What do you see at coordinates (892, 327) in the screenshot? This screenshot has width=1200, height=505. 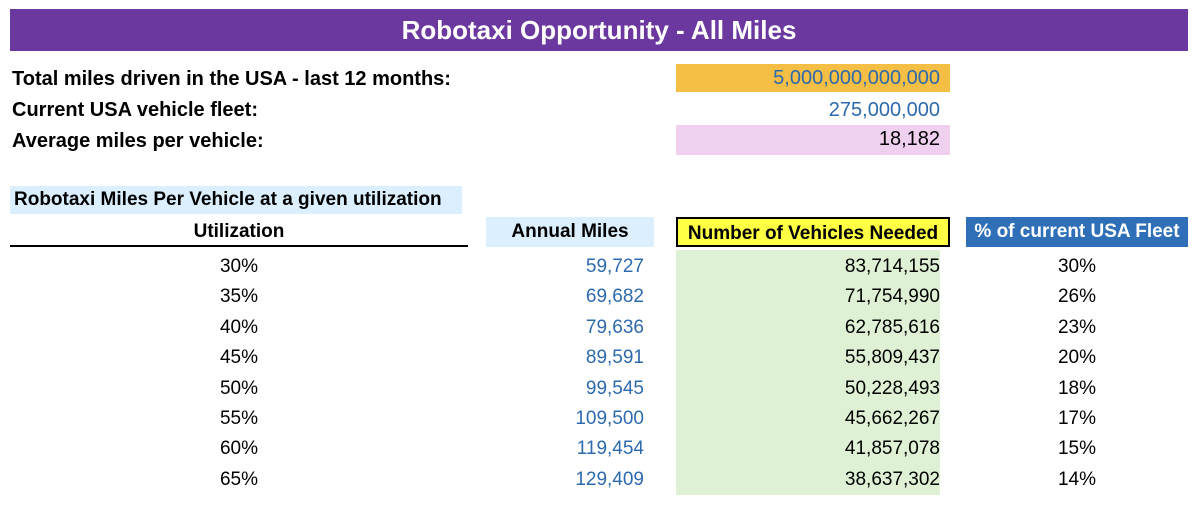 I see `vehicles-needed-cell: 62,785,616` at bounding box center [892, 327].